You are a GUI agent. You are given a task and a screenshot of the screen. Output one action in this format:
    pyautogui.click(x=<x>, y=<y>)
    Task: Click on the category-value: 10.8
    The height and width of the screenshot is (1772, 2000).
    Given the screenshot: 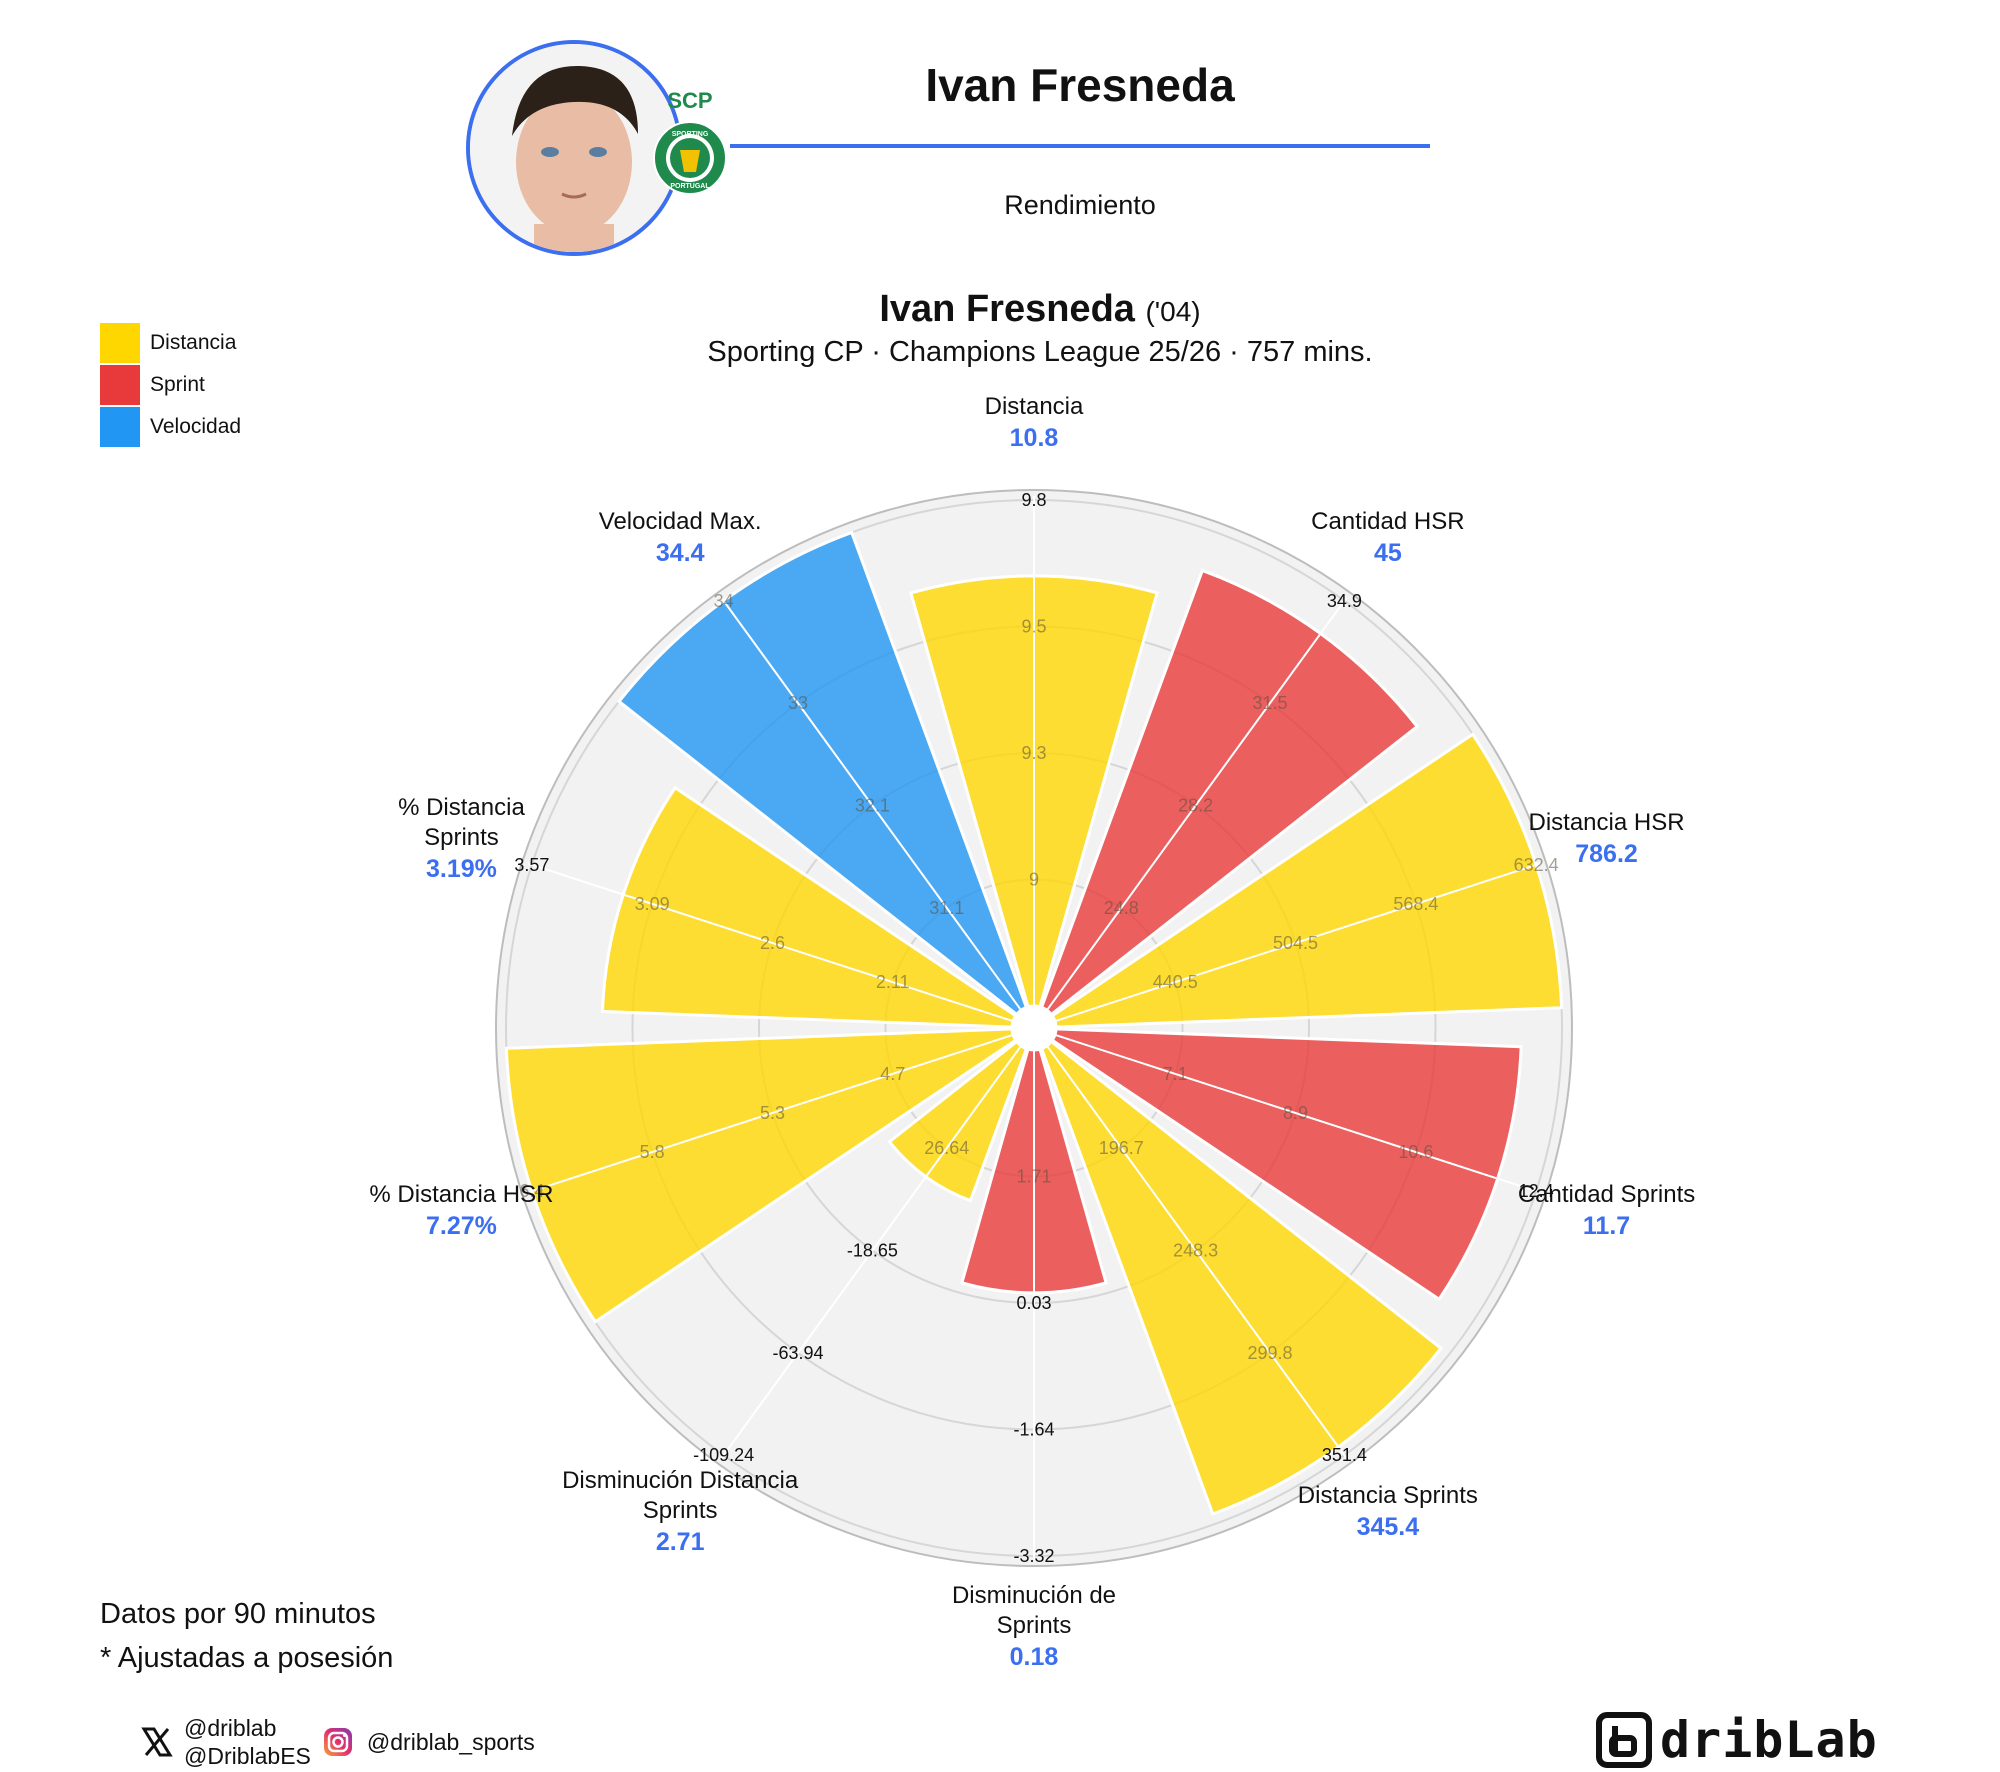 What is the action you would take?
    pyautogui.click(x=1034, y=438)
    